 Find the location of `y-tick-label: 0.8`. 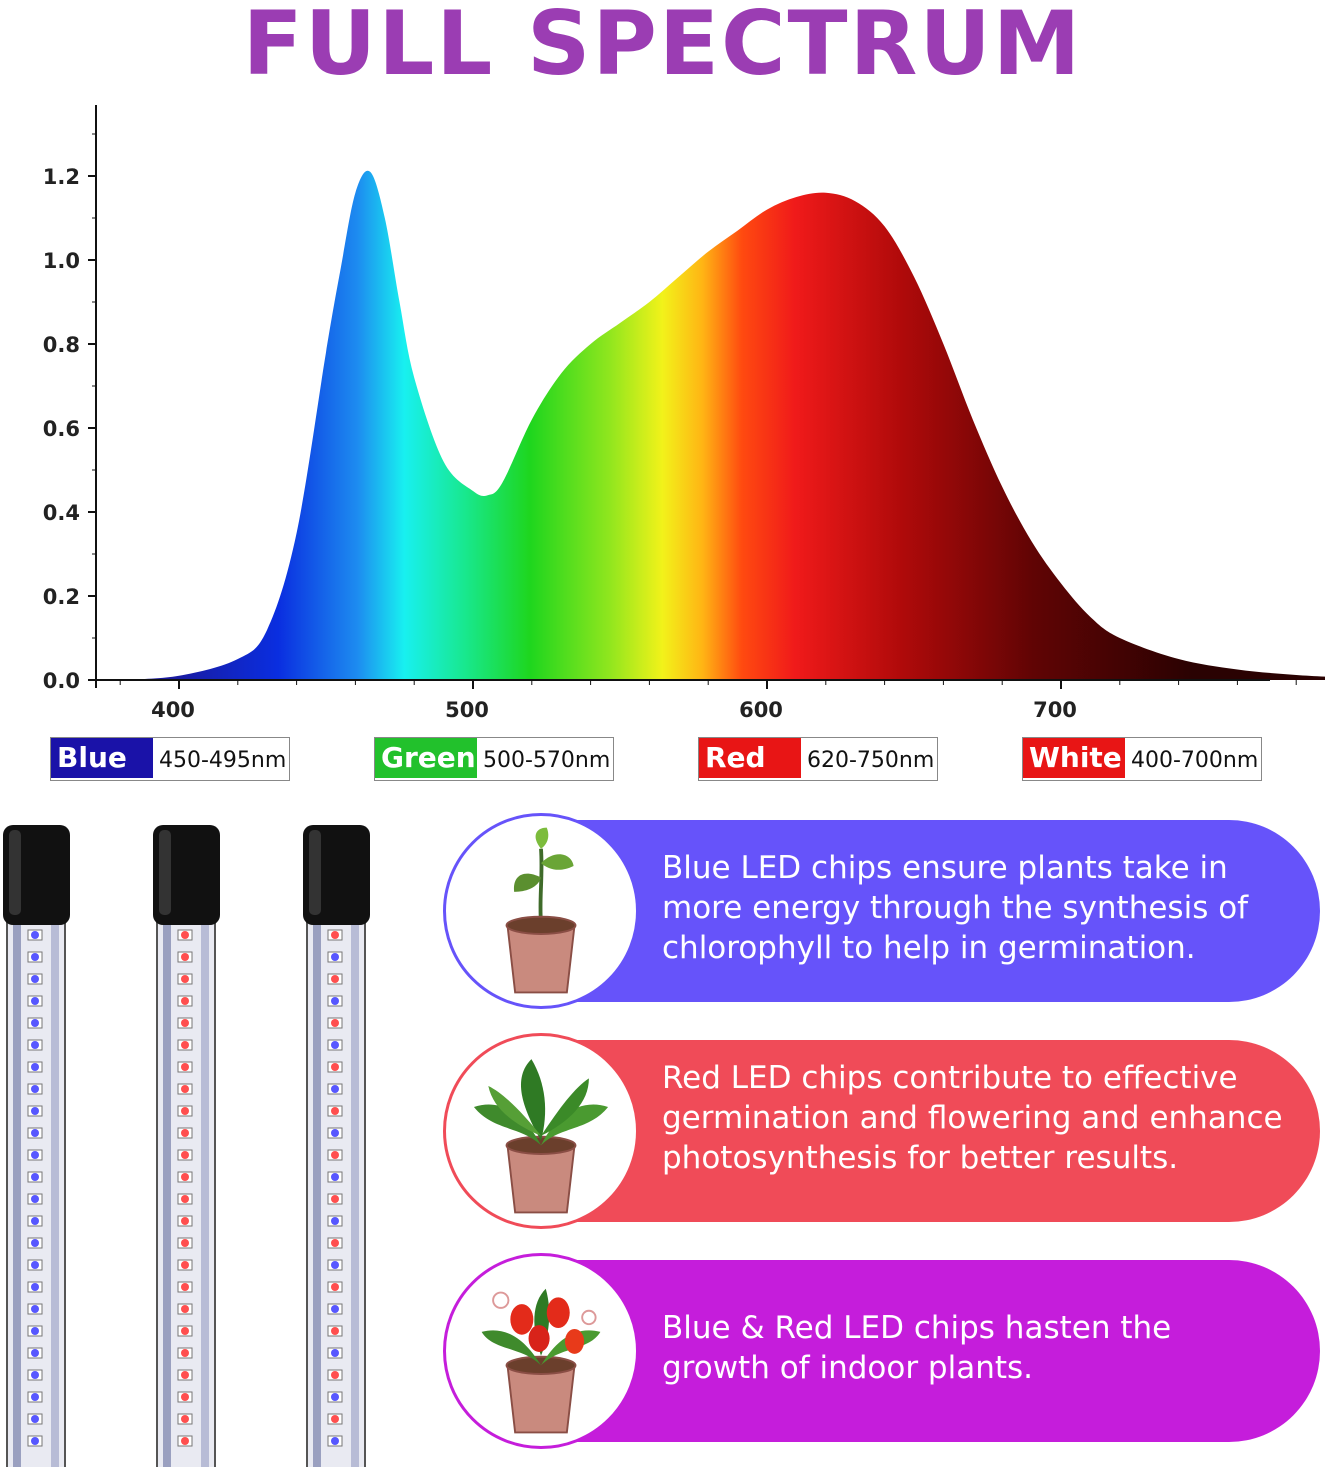

y-tick-label: 0.8 is located at coordinates (61, 345).